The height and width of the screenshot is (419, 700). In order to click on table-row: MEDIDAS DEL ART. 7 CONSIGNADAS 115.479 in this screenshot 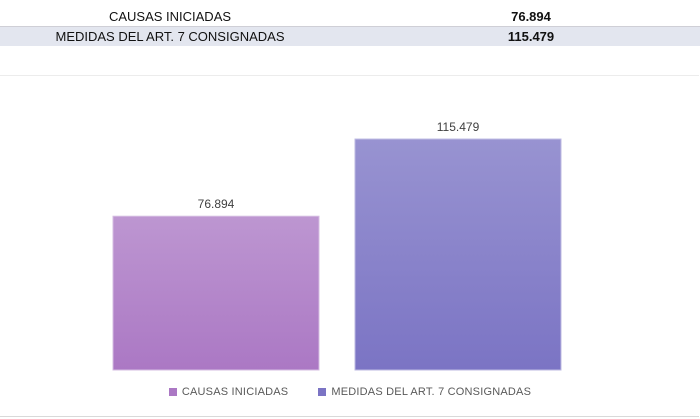, I will do `click(350, 36)`.